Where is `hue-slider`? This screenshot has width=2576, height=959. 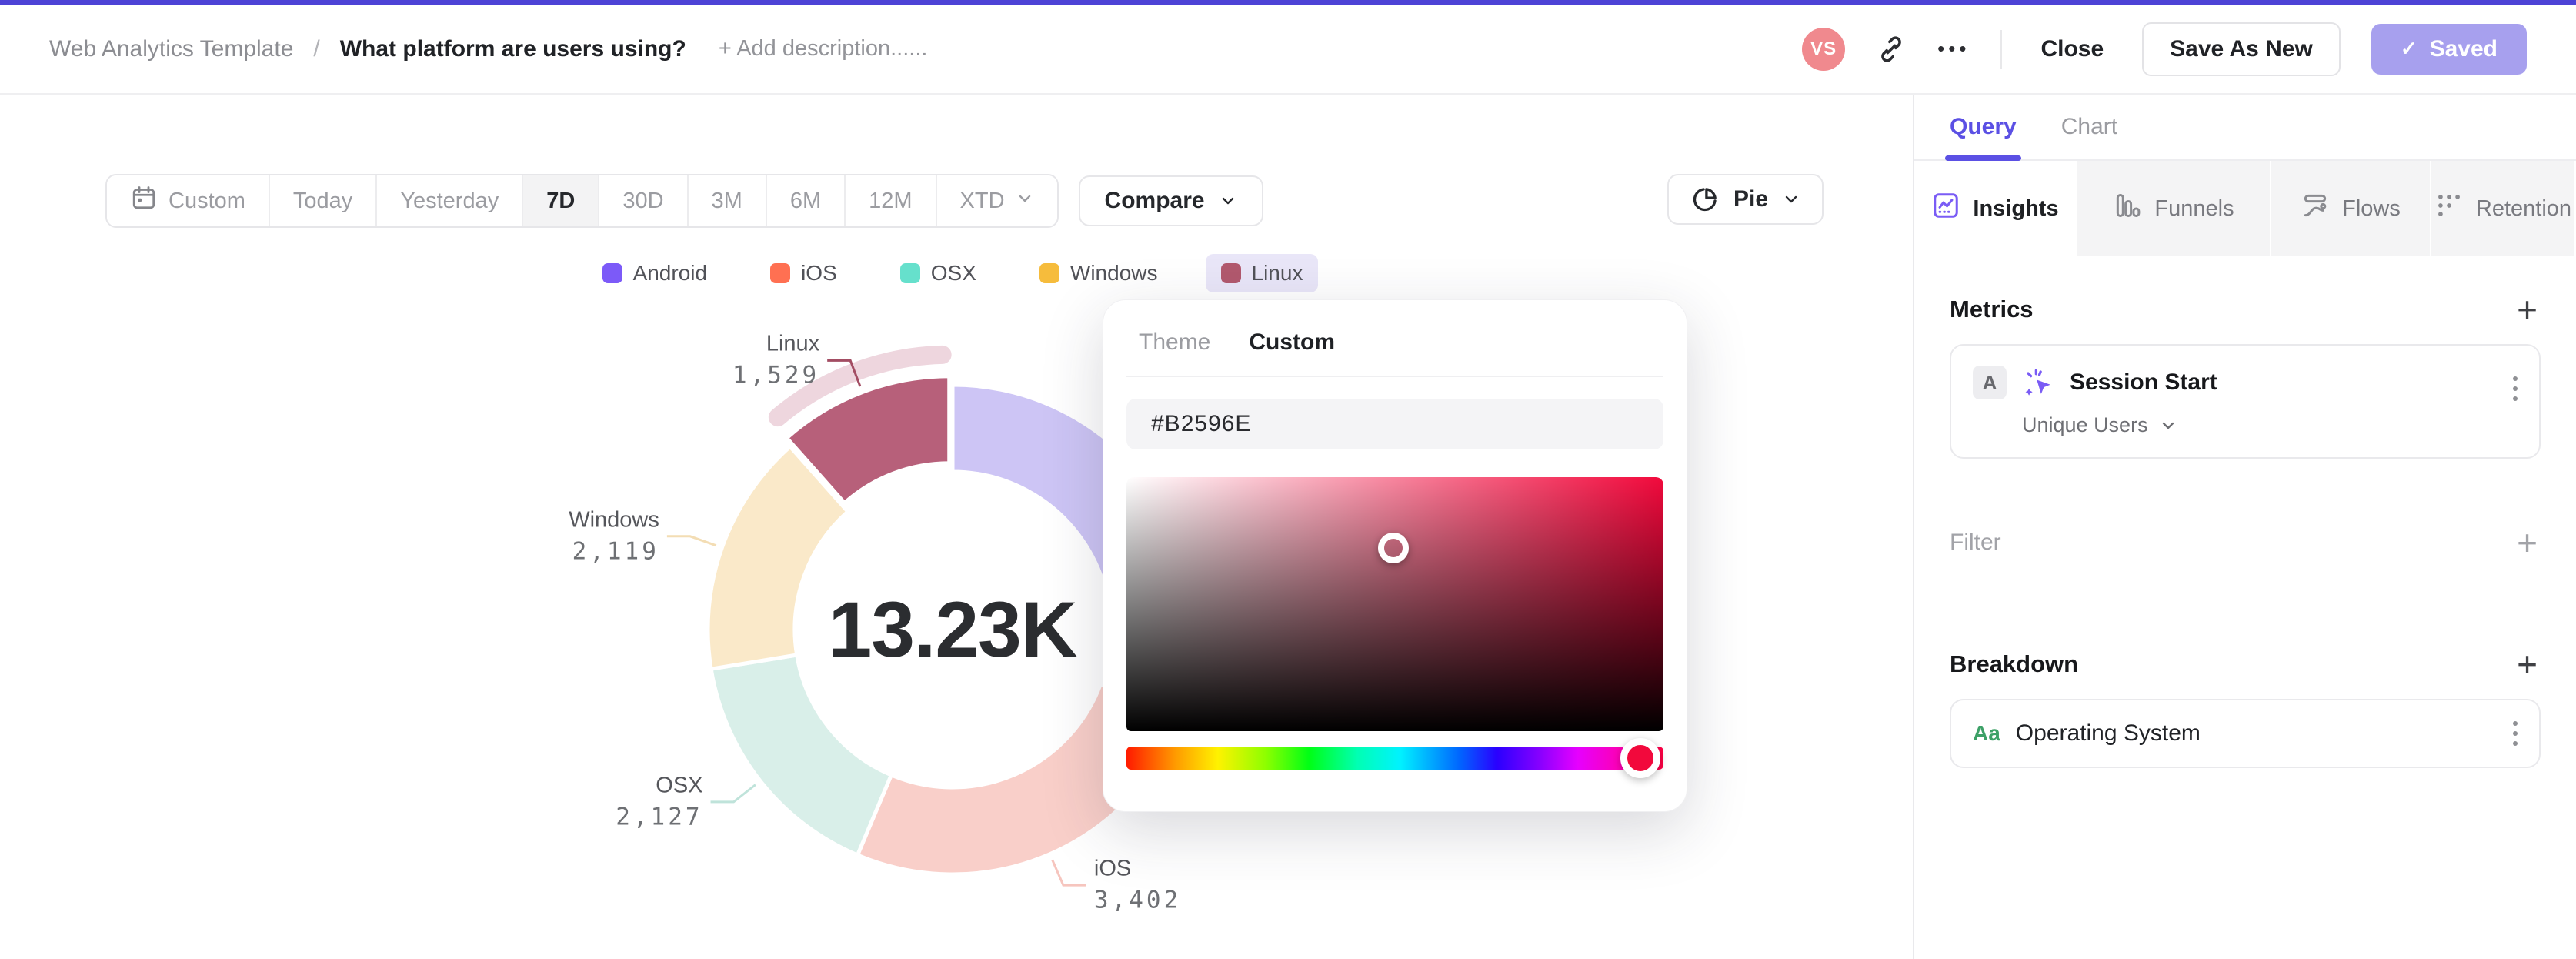 hue-slider is located at coordinates (1394, 758).